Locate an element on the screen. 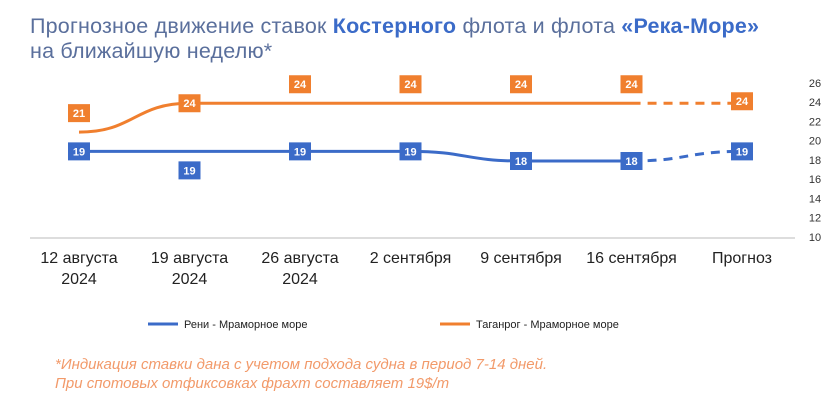  title-part: флота и флота is located at coordinates (539, 26).